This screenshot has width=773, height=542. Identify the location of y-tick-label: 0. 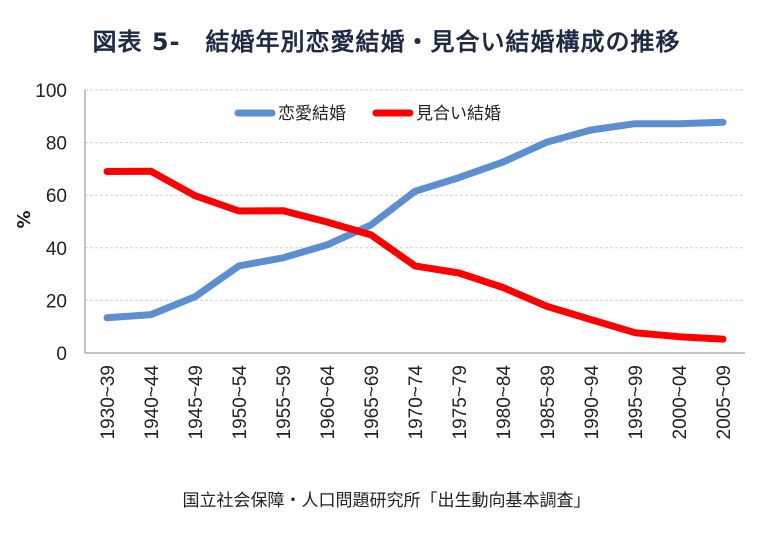
(61, 354).